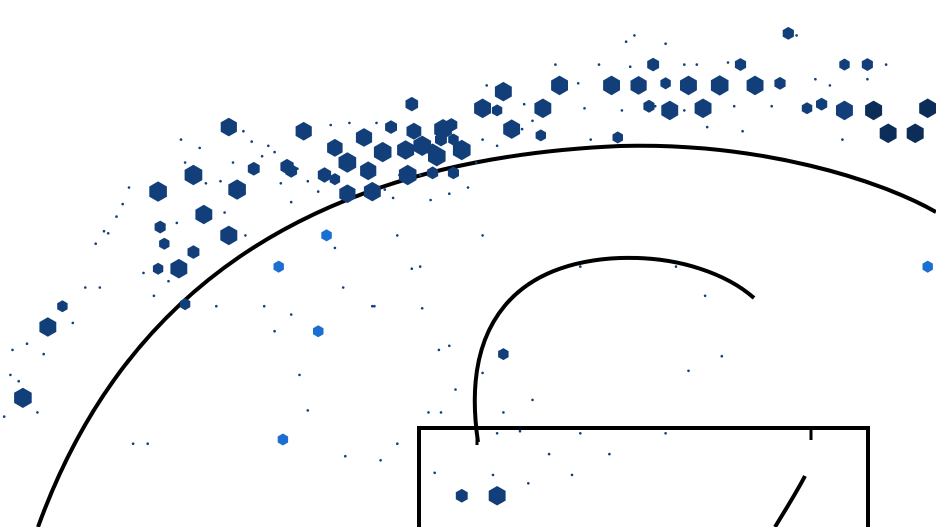 The width and height of the screenshot is (936, 527). What do you see at coordinates (614, 349) in the screenshot?
I see `free-throw-circle` at bounding box center [614, 349].